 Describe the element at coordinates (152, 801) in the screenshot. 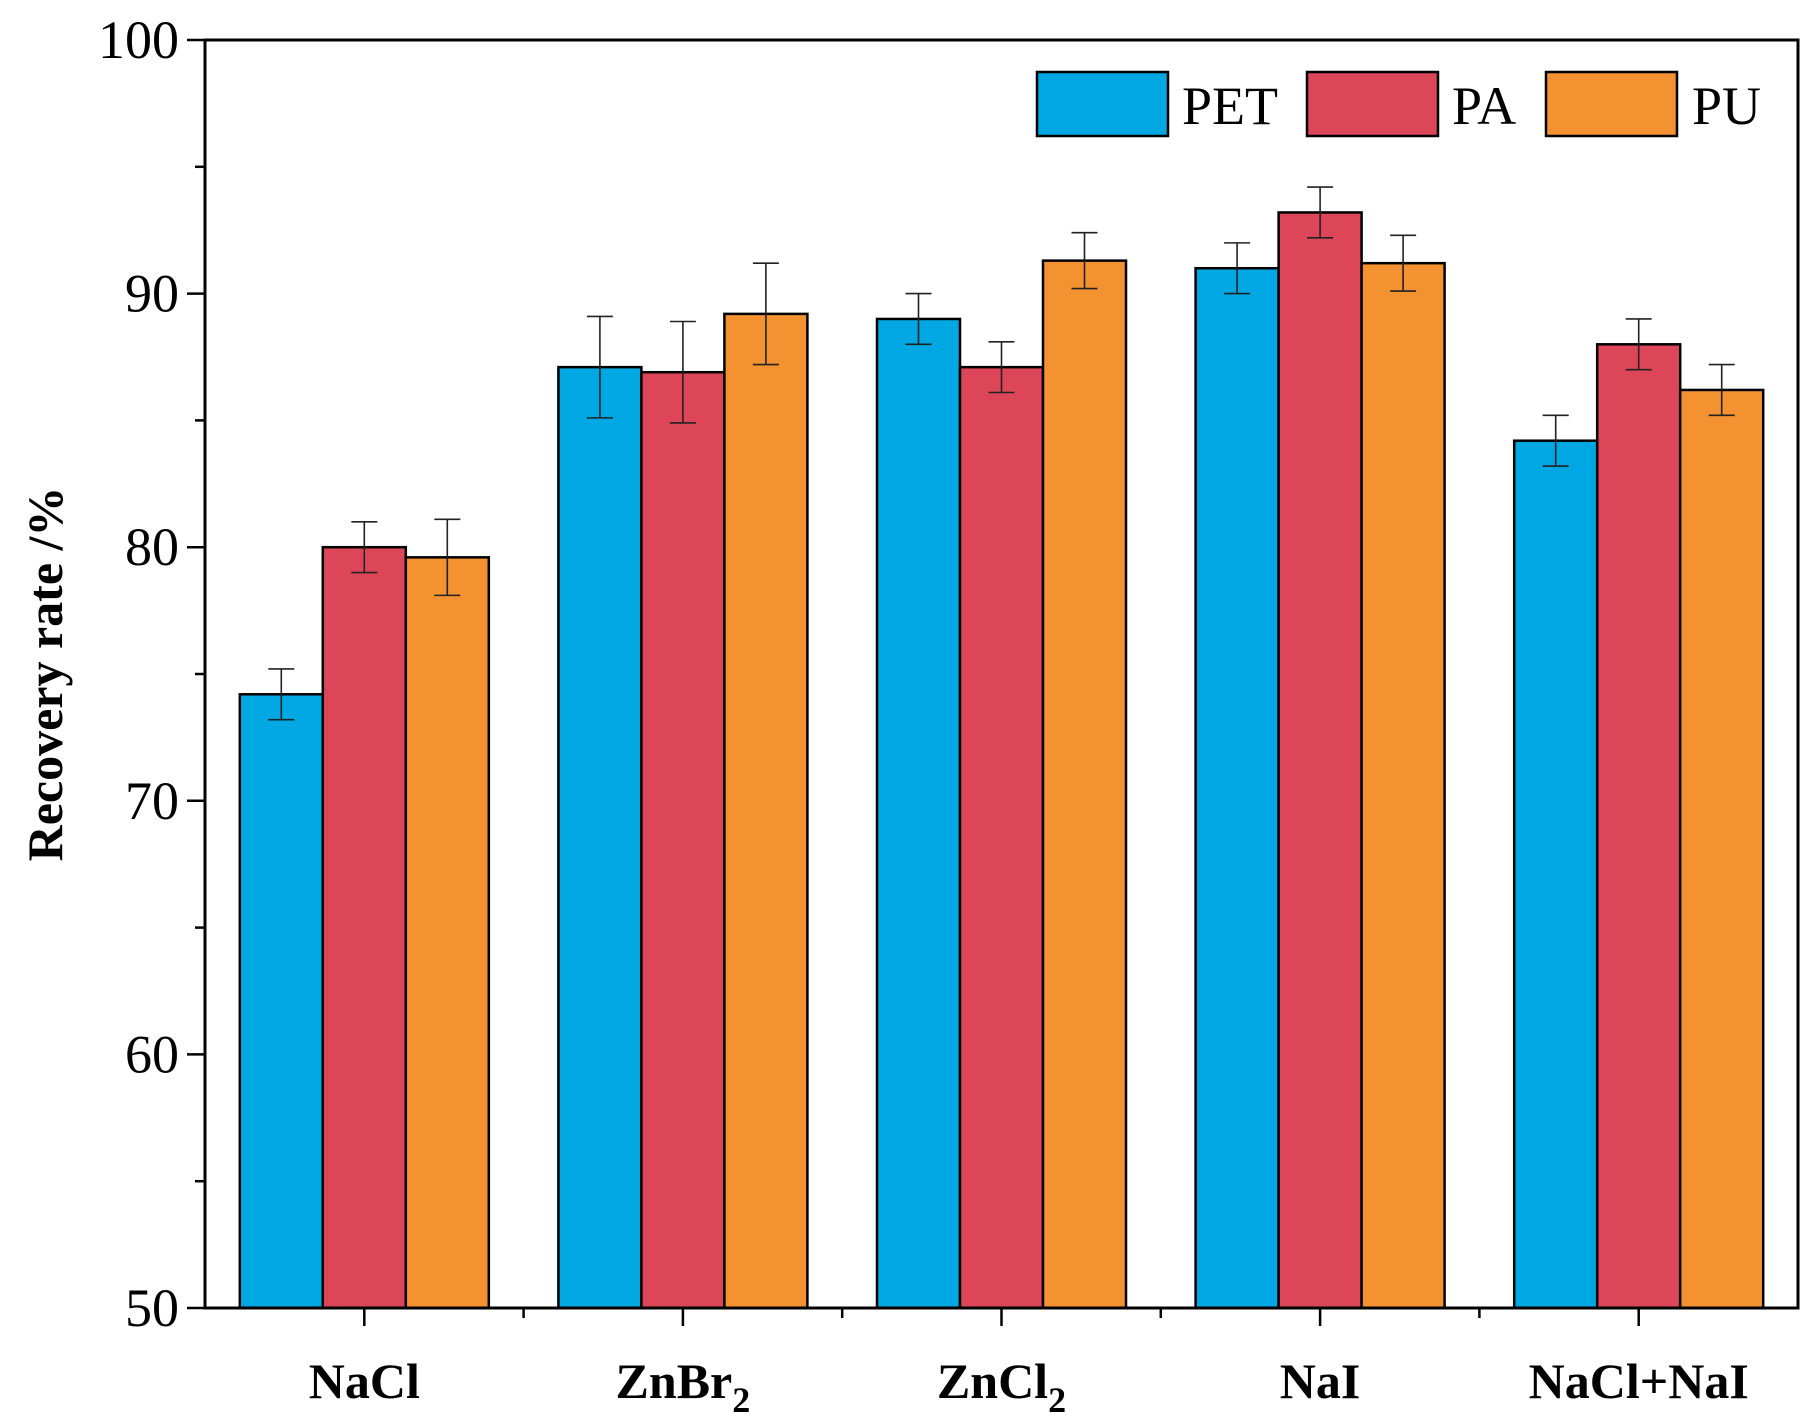

I see `y-tick-label: 70` at that location.